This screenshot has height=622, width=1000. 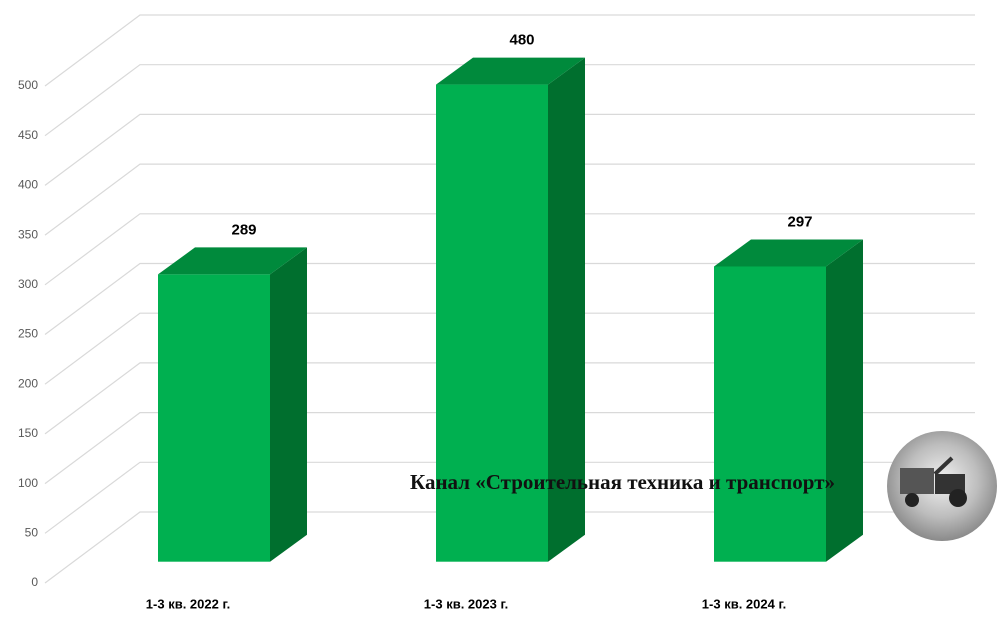 I want to click on y-tick-label: 150, so click(x=28, y=433).